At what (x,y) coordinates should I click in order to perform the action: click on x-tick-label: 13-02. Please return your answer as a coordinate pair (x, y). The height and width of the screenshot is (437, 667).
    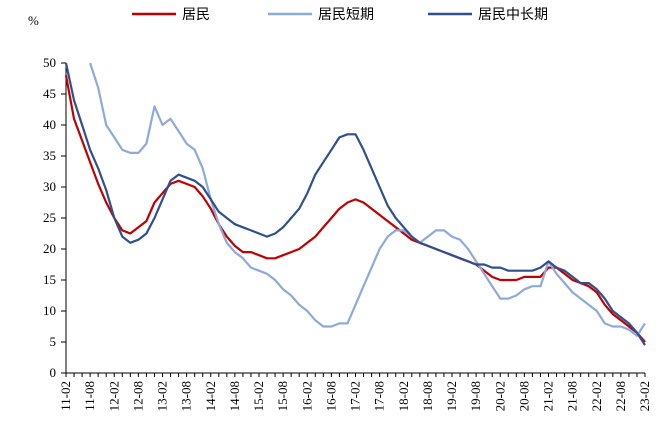
    Looking at the image, I should click on (162, 396).